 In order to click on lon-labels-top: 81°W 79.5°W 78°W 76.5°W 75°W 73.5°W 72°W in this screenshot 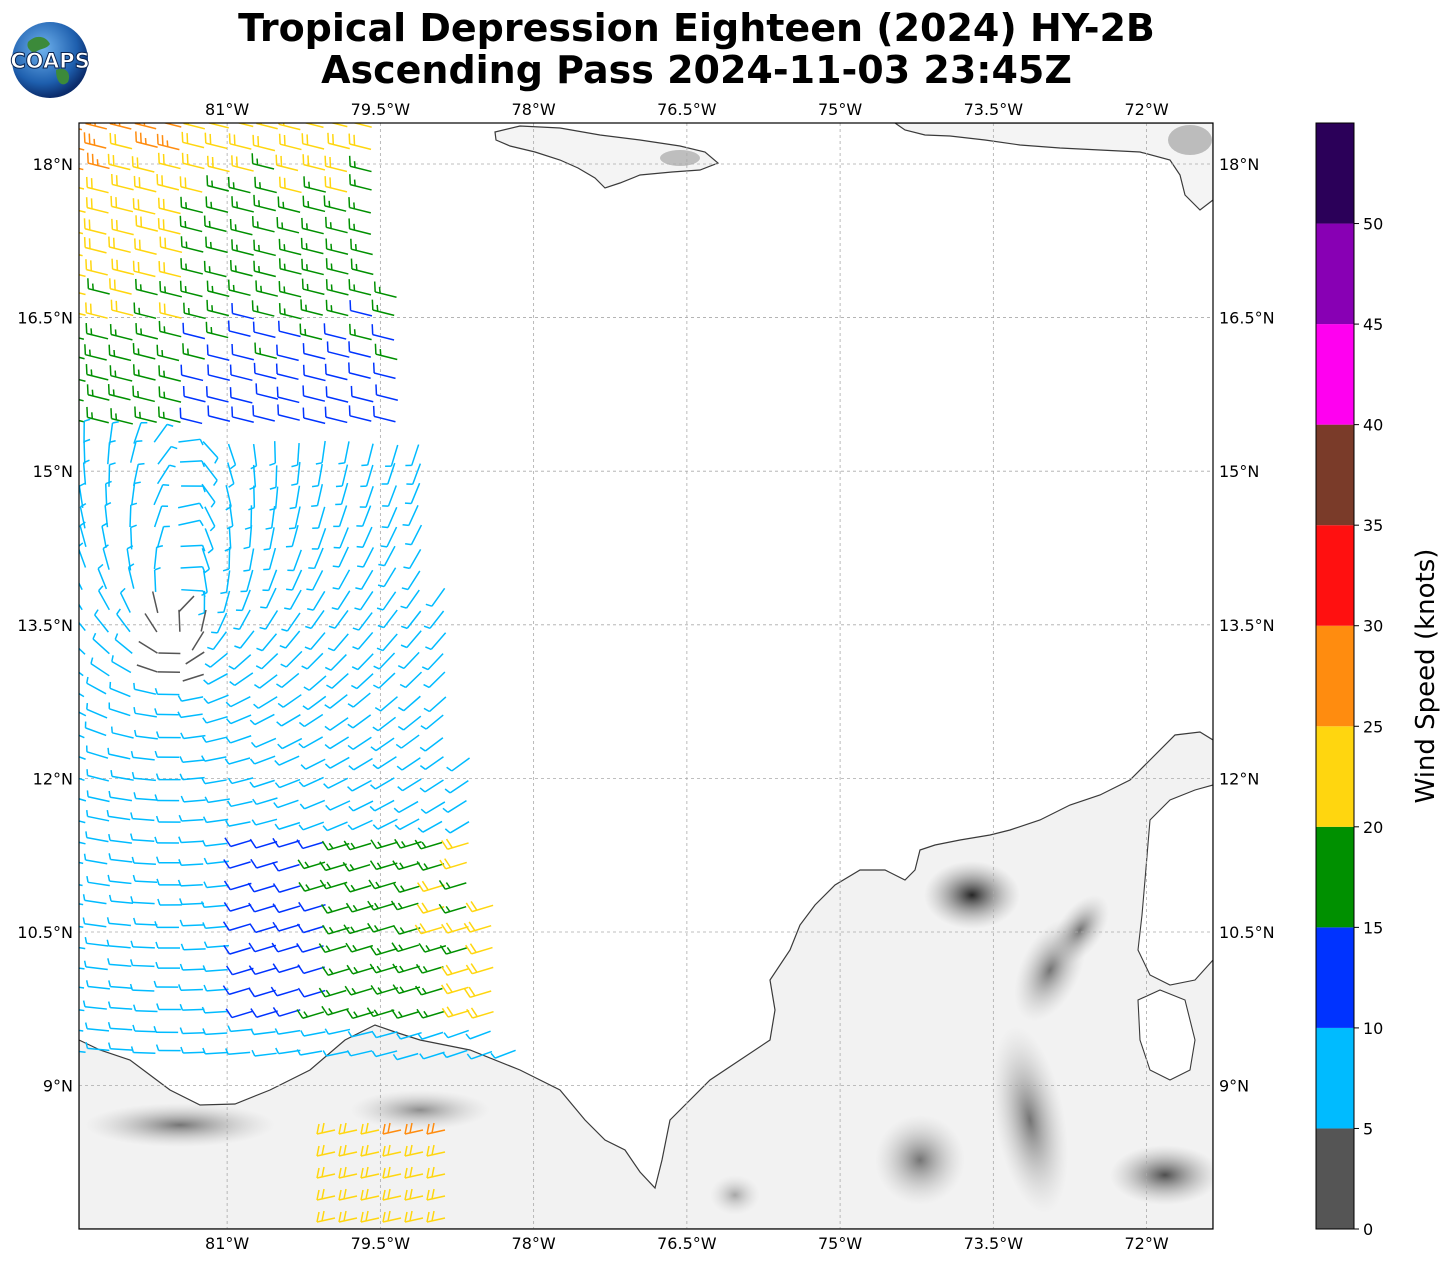, I will do `click(687, 109)`.